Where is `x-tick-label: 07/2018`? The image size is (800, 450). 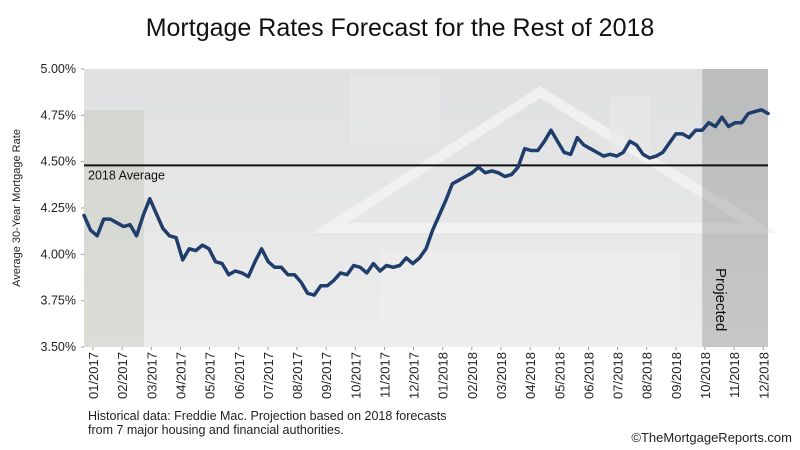 x-tick-label: 07/2018 is located at coordinates (618, 375).